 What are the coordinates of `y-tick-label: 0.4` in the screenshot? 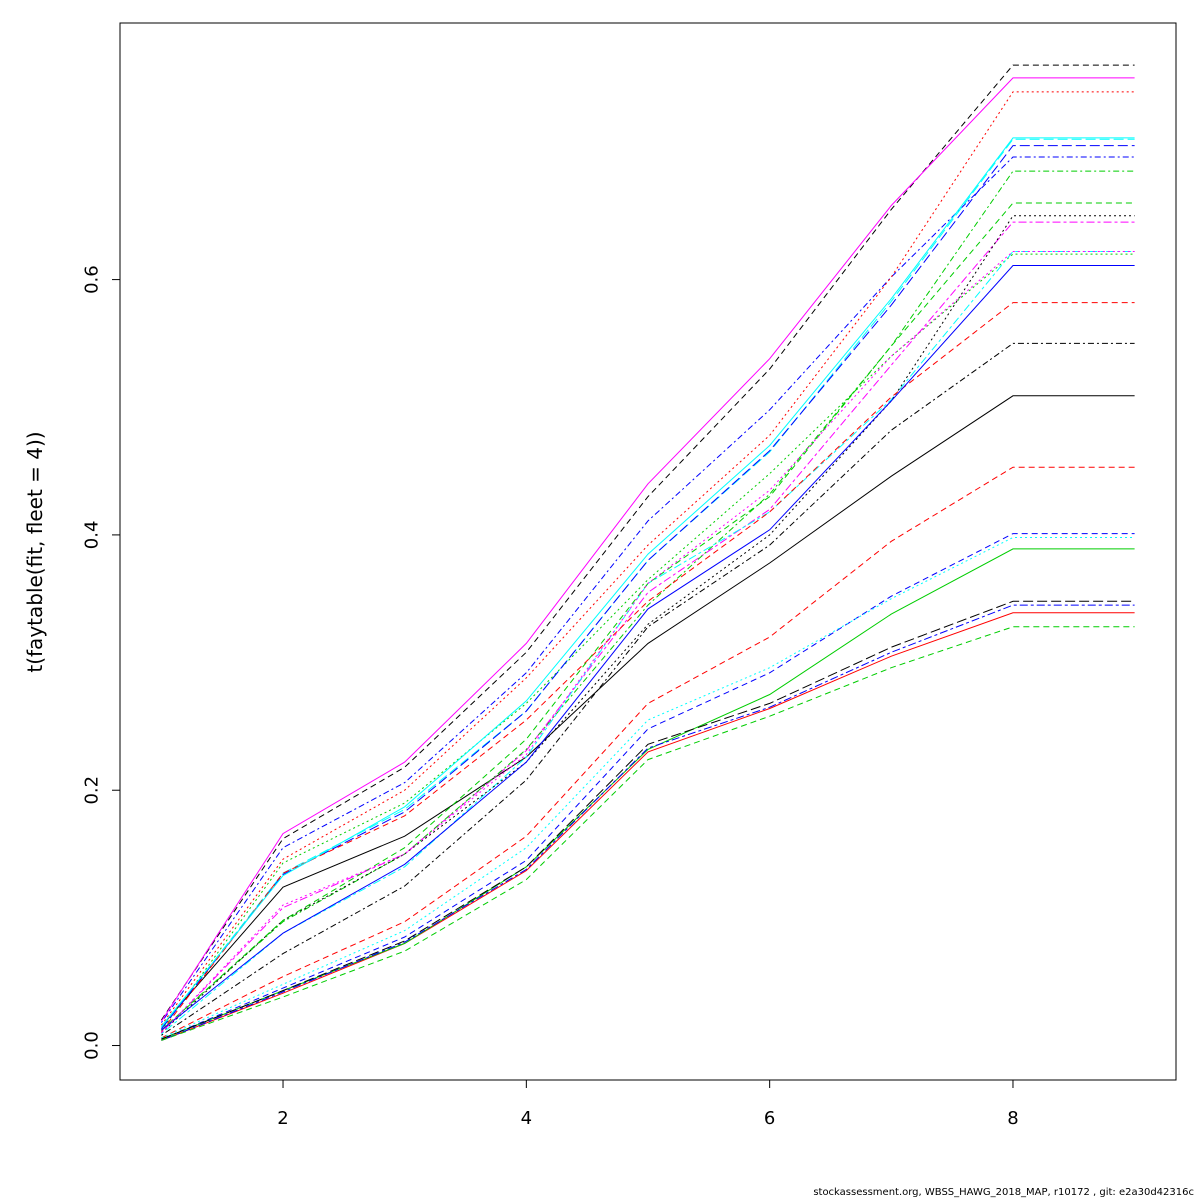 It's located at (92, 535).